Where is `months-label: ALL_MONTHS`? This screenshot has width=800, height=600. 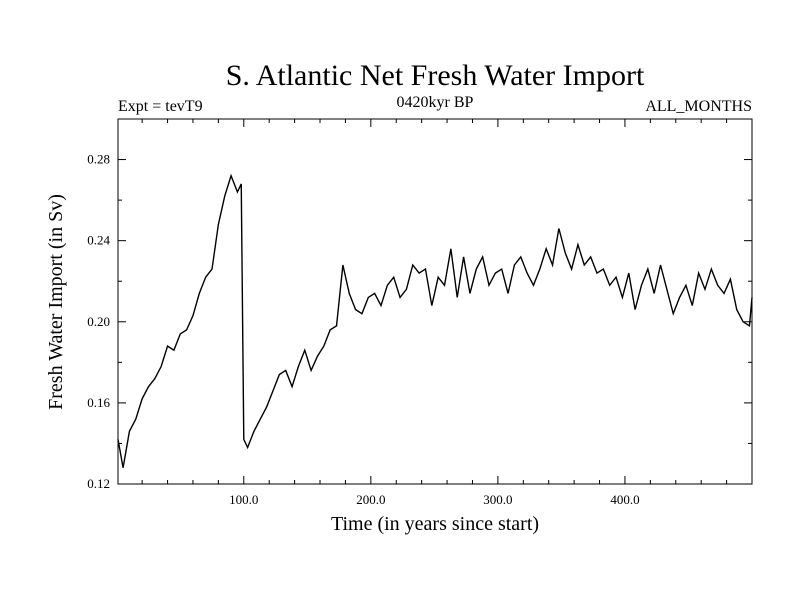 months-label: ALL_MONTHS is located at coordinates (698, 106).